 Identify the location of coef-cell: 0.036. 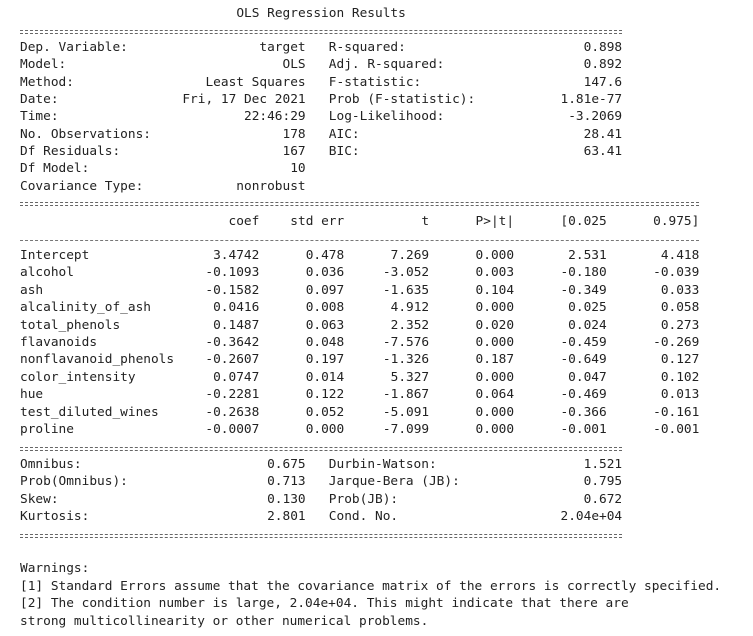
(325, 273).